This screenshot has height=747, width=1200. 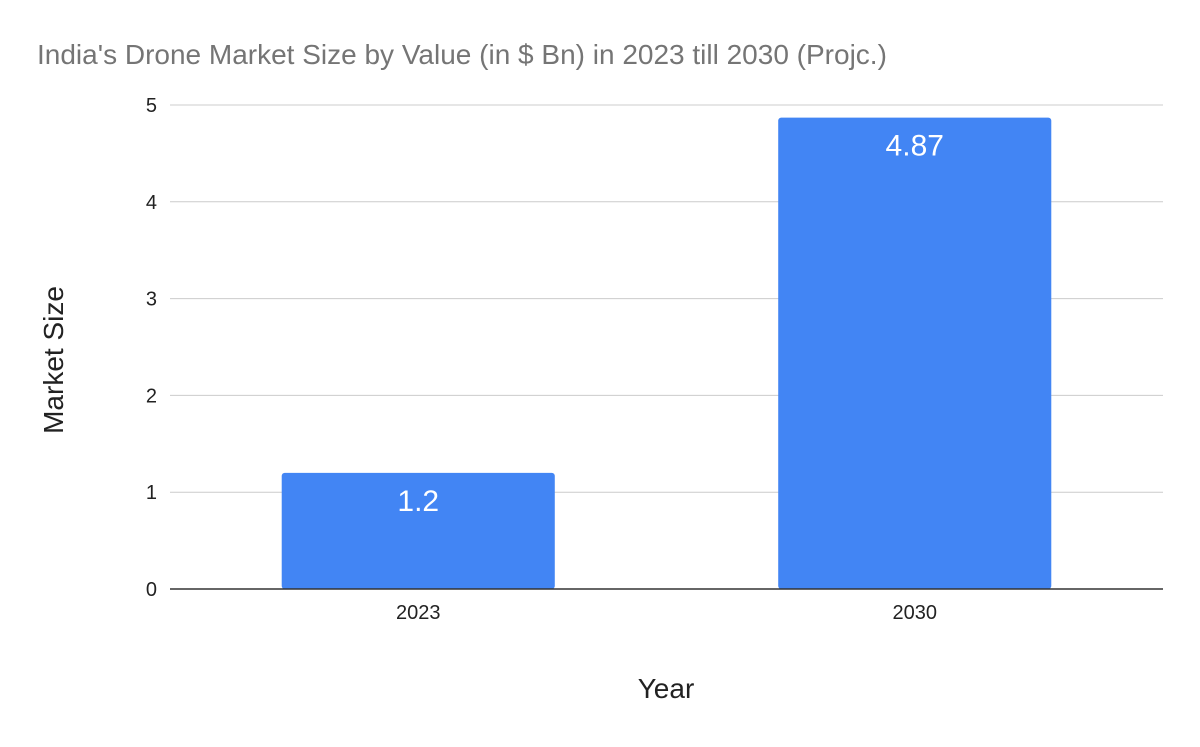 I want to click on x-tick-label: 2030, so click(x=915, y=613).